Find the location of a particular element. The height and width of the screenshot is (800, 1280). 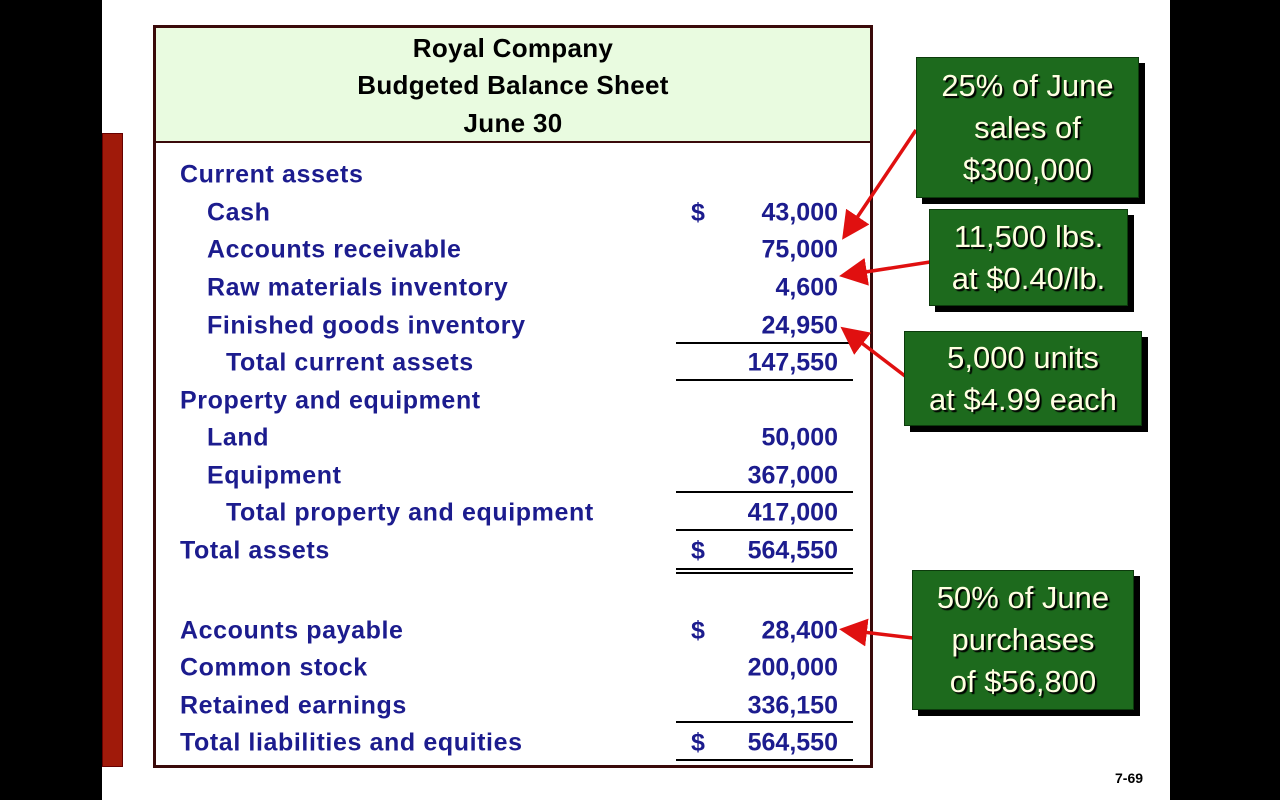

row-value: 24,950 is located at coordinates (799, 325).